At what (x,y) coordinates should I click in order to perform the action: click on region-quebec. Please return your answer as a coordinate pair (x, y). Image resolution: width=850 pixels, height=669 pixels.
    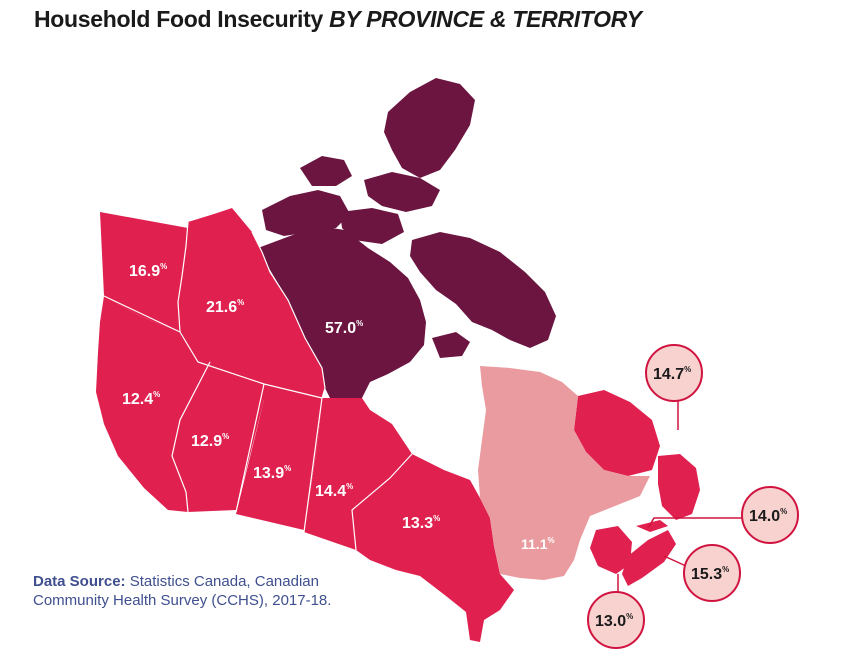
    Looking at the image, I should click on (564, 473).